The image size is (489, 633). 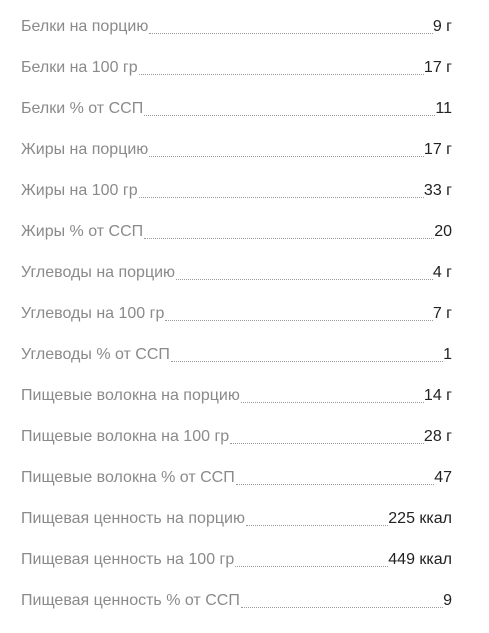 I want to click on row-value: 14 г, so click(x=437, y=395).